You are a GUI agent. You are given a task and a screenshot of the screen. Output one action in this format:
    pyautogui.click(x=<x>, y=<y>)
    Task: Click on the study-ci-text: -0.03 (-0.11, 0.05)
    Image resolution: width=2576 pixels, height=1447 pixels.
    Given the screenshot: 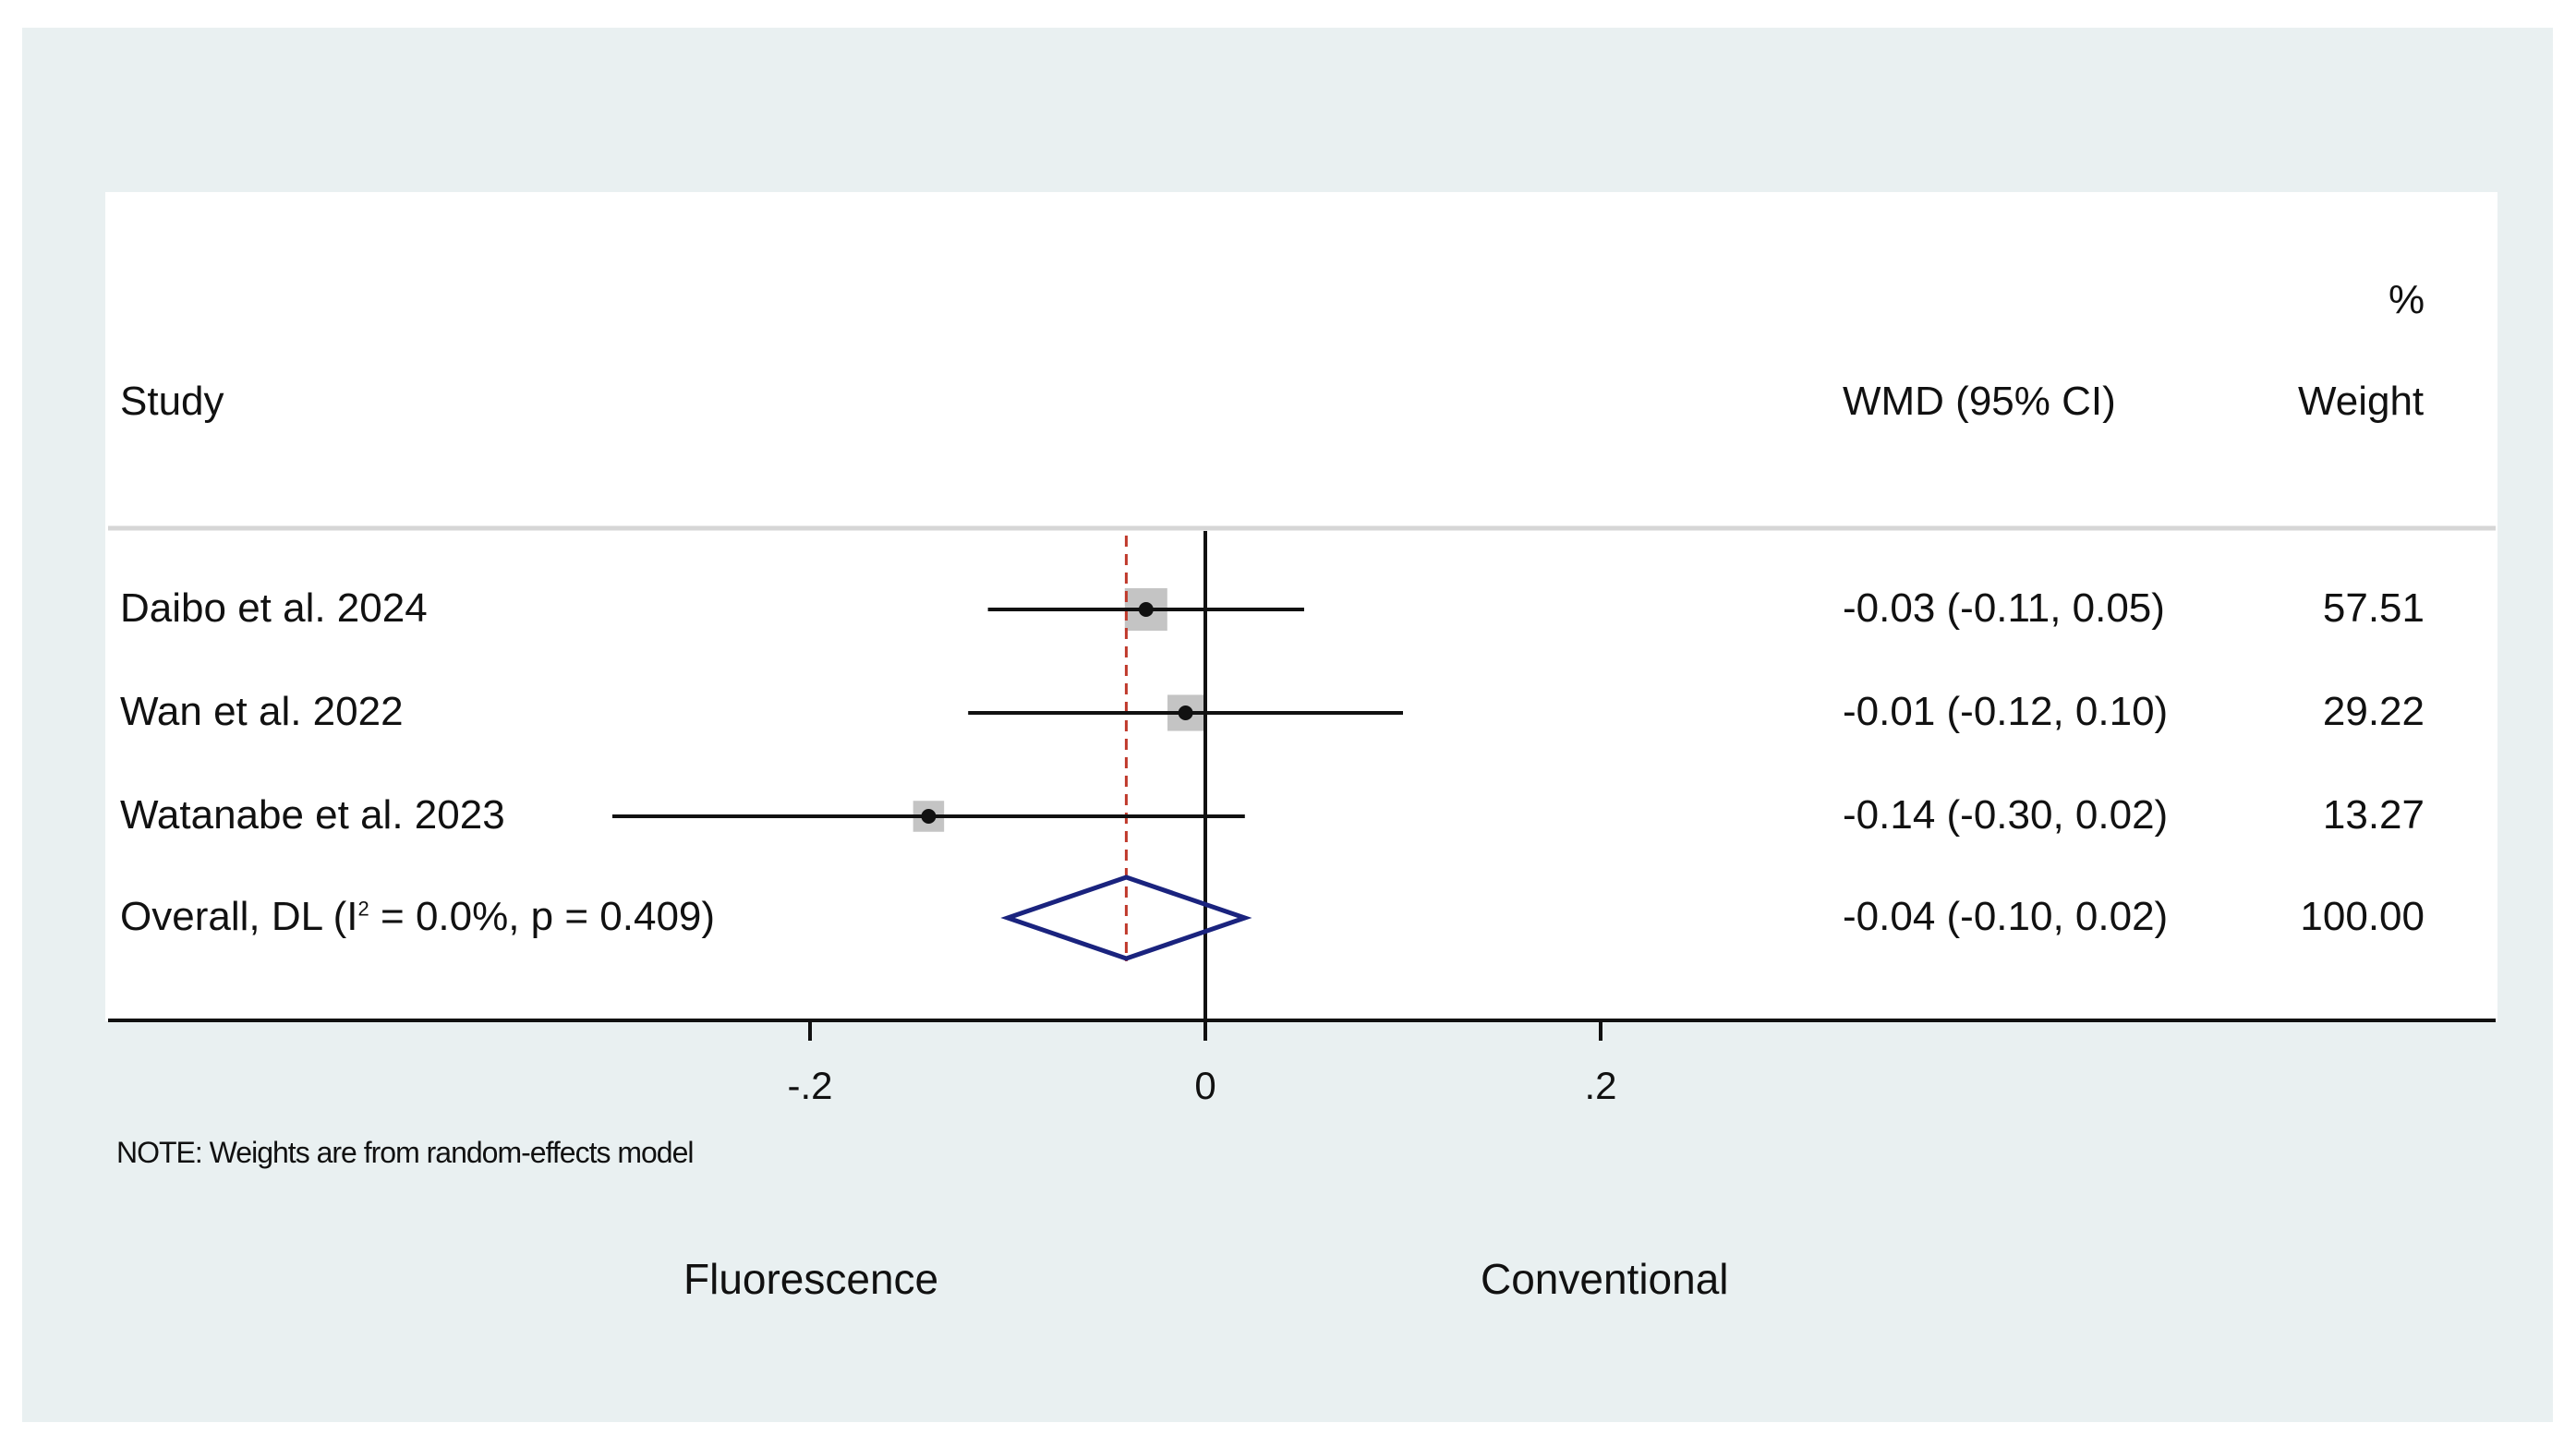 What is the action you would take?
    pyautogui.click(x=2004, y=608)
    